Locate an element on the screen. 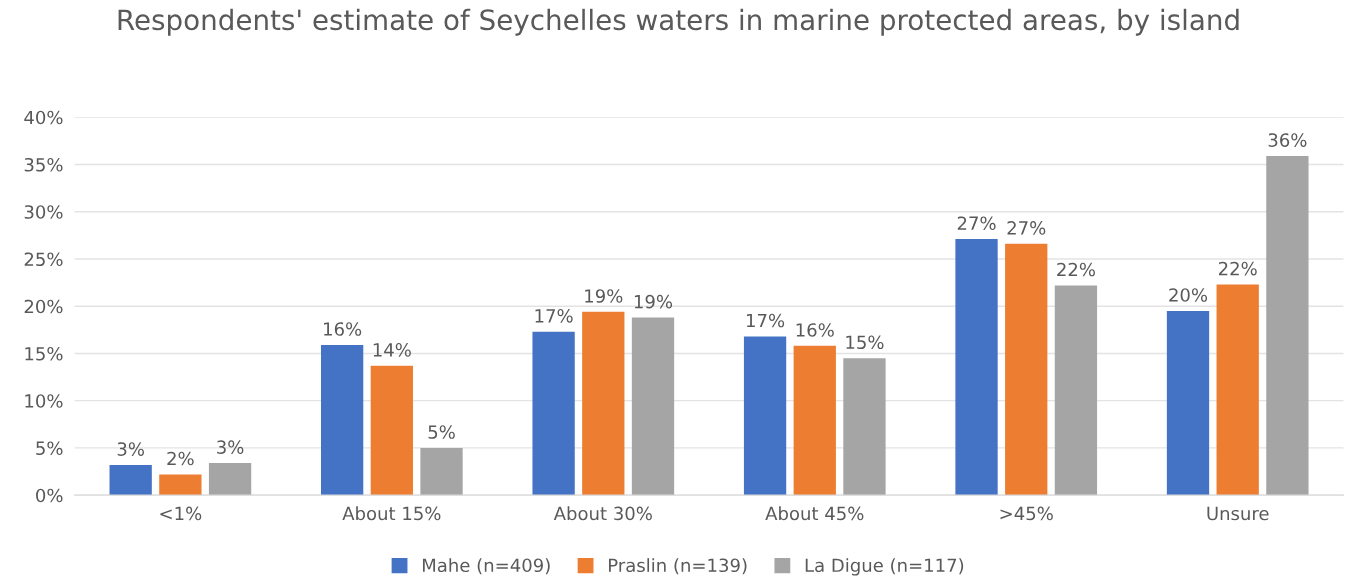 This screenshot has height=586, width=1357. y-tick-label: 40% is located at coordinates (43, 117).